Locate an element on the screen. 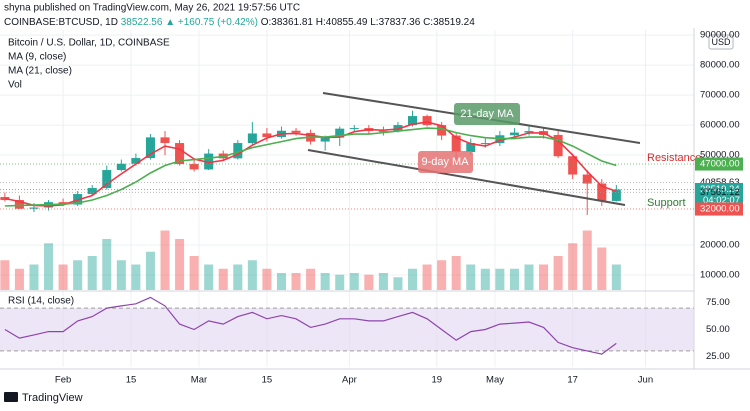 This screenshot has height=411, width=750. x-tick-label: May is located at coordinates (495, 380).